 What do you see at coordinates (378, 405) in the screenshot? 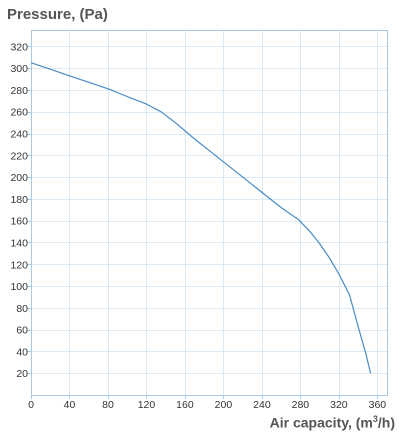
I see `x-tick-label: 360` at bounding box center [378, 405].